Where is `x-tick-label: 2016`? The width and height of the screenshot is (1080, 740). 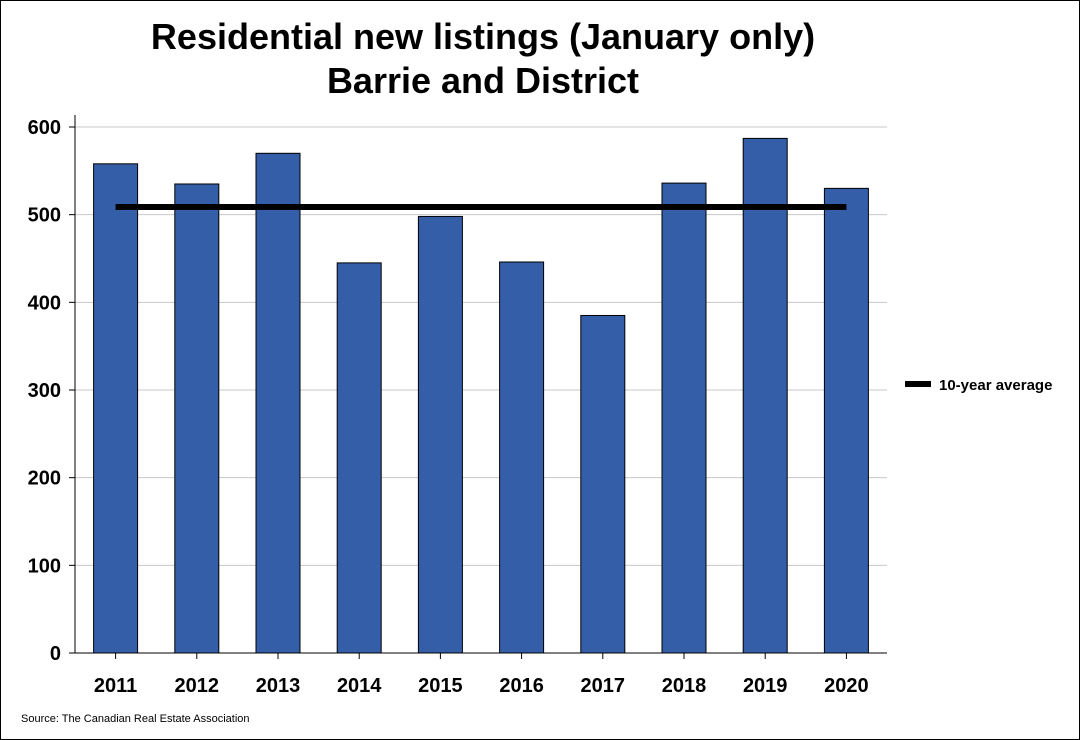 x-tick-label: 2016 is located at coordinates (521, 686).